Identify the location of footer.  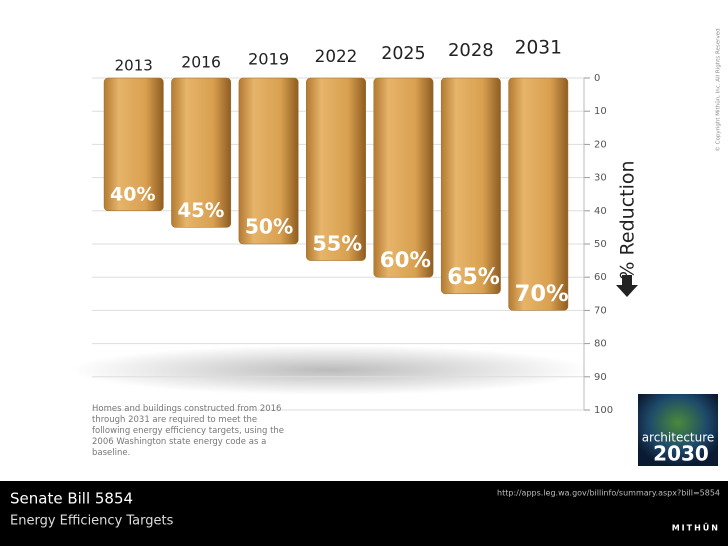
(364, 513).